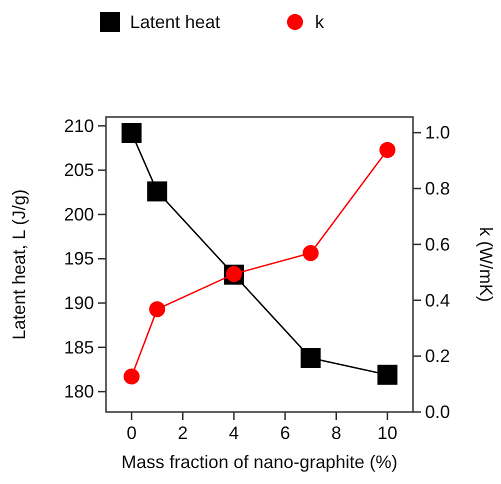 This screenshot has height=484, width=501. Describe the element at coordinates (437, 300) in the screenshot. I see `y2-tick-label: 0.4` at that location.